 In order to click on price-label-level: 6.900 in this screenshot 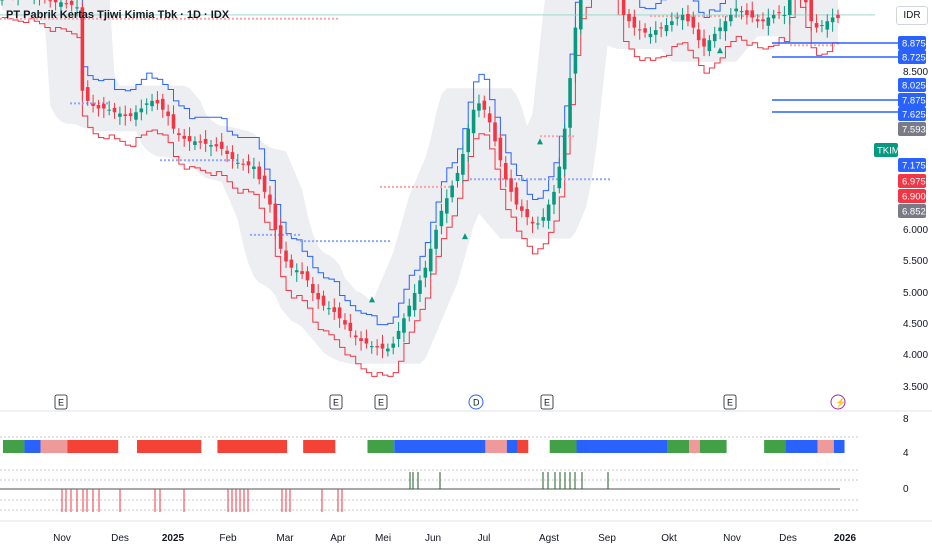, I will do `click(912, 196)`.